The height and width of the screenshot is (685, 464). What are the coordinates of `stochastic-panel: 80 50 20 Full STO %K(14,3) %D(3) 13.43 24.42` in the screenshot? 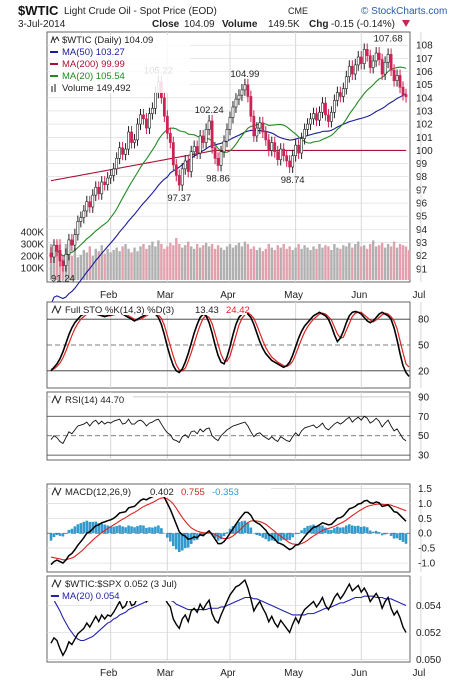 It's located at (238, 345).